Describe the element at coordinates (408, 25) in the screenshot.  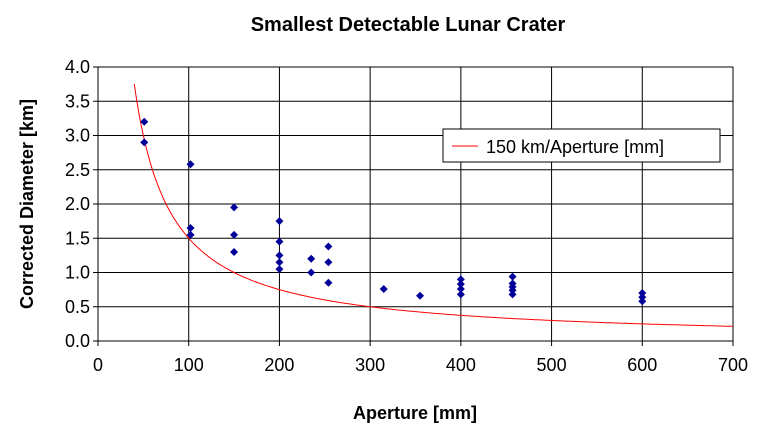
I see `chart-title: Smallest Detectable Lunar Crater` at that location.